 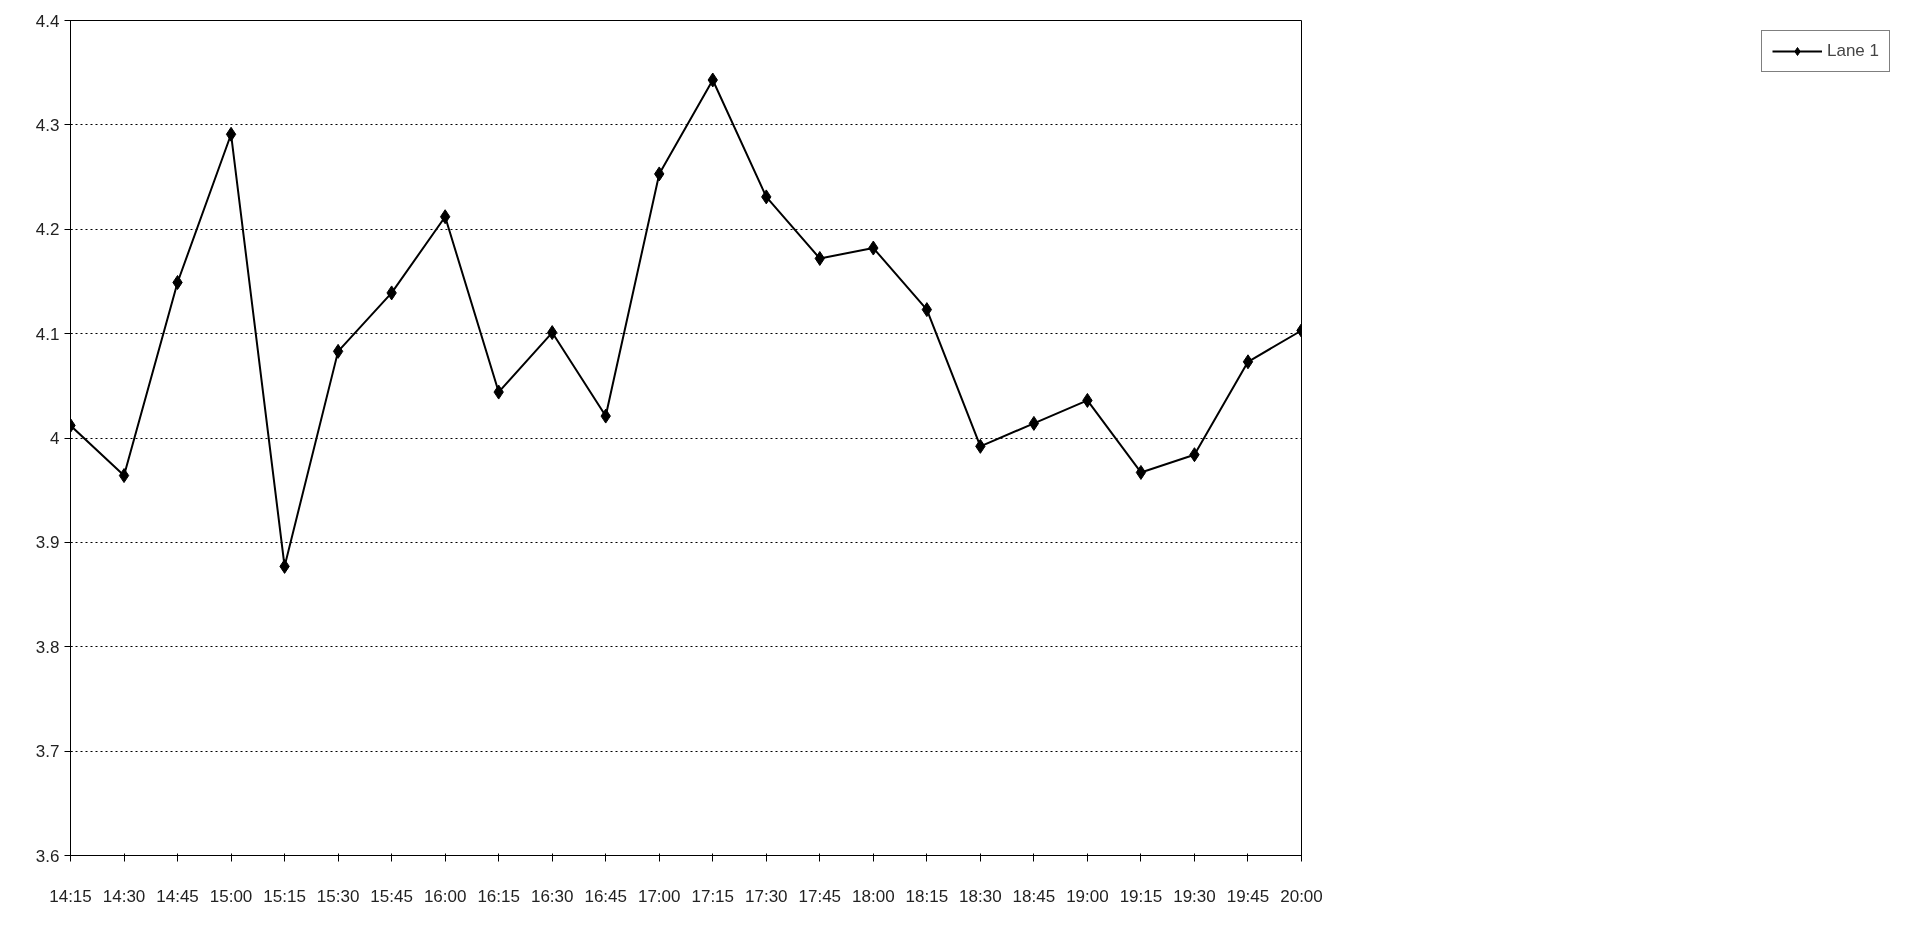 What do you see at coordinates (873, 896) in the screenshot?
I see `x-tick-label: 18:00` at bounding box center [873, 896].